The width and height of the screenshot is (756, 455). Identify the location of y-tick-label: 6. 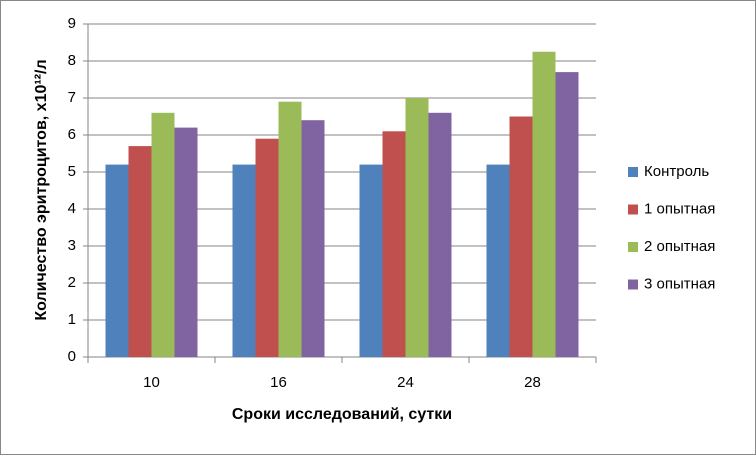
(72, 134).